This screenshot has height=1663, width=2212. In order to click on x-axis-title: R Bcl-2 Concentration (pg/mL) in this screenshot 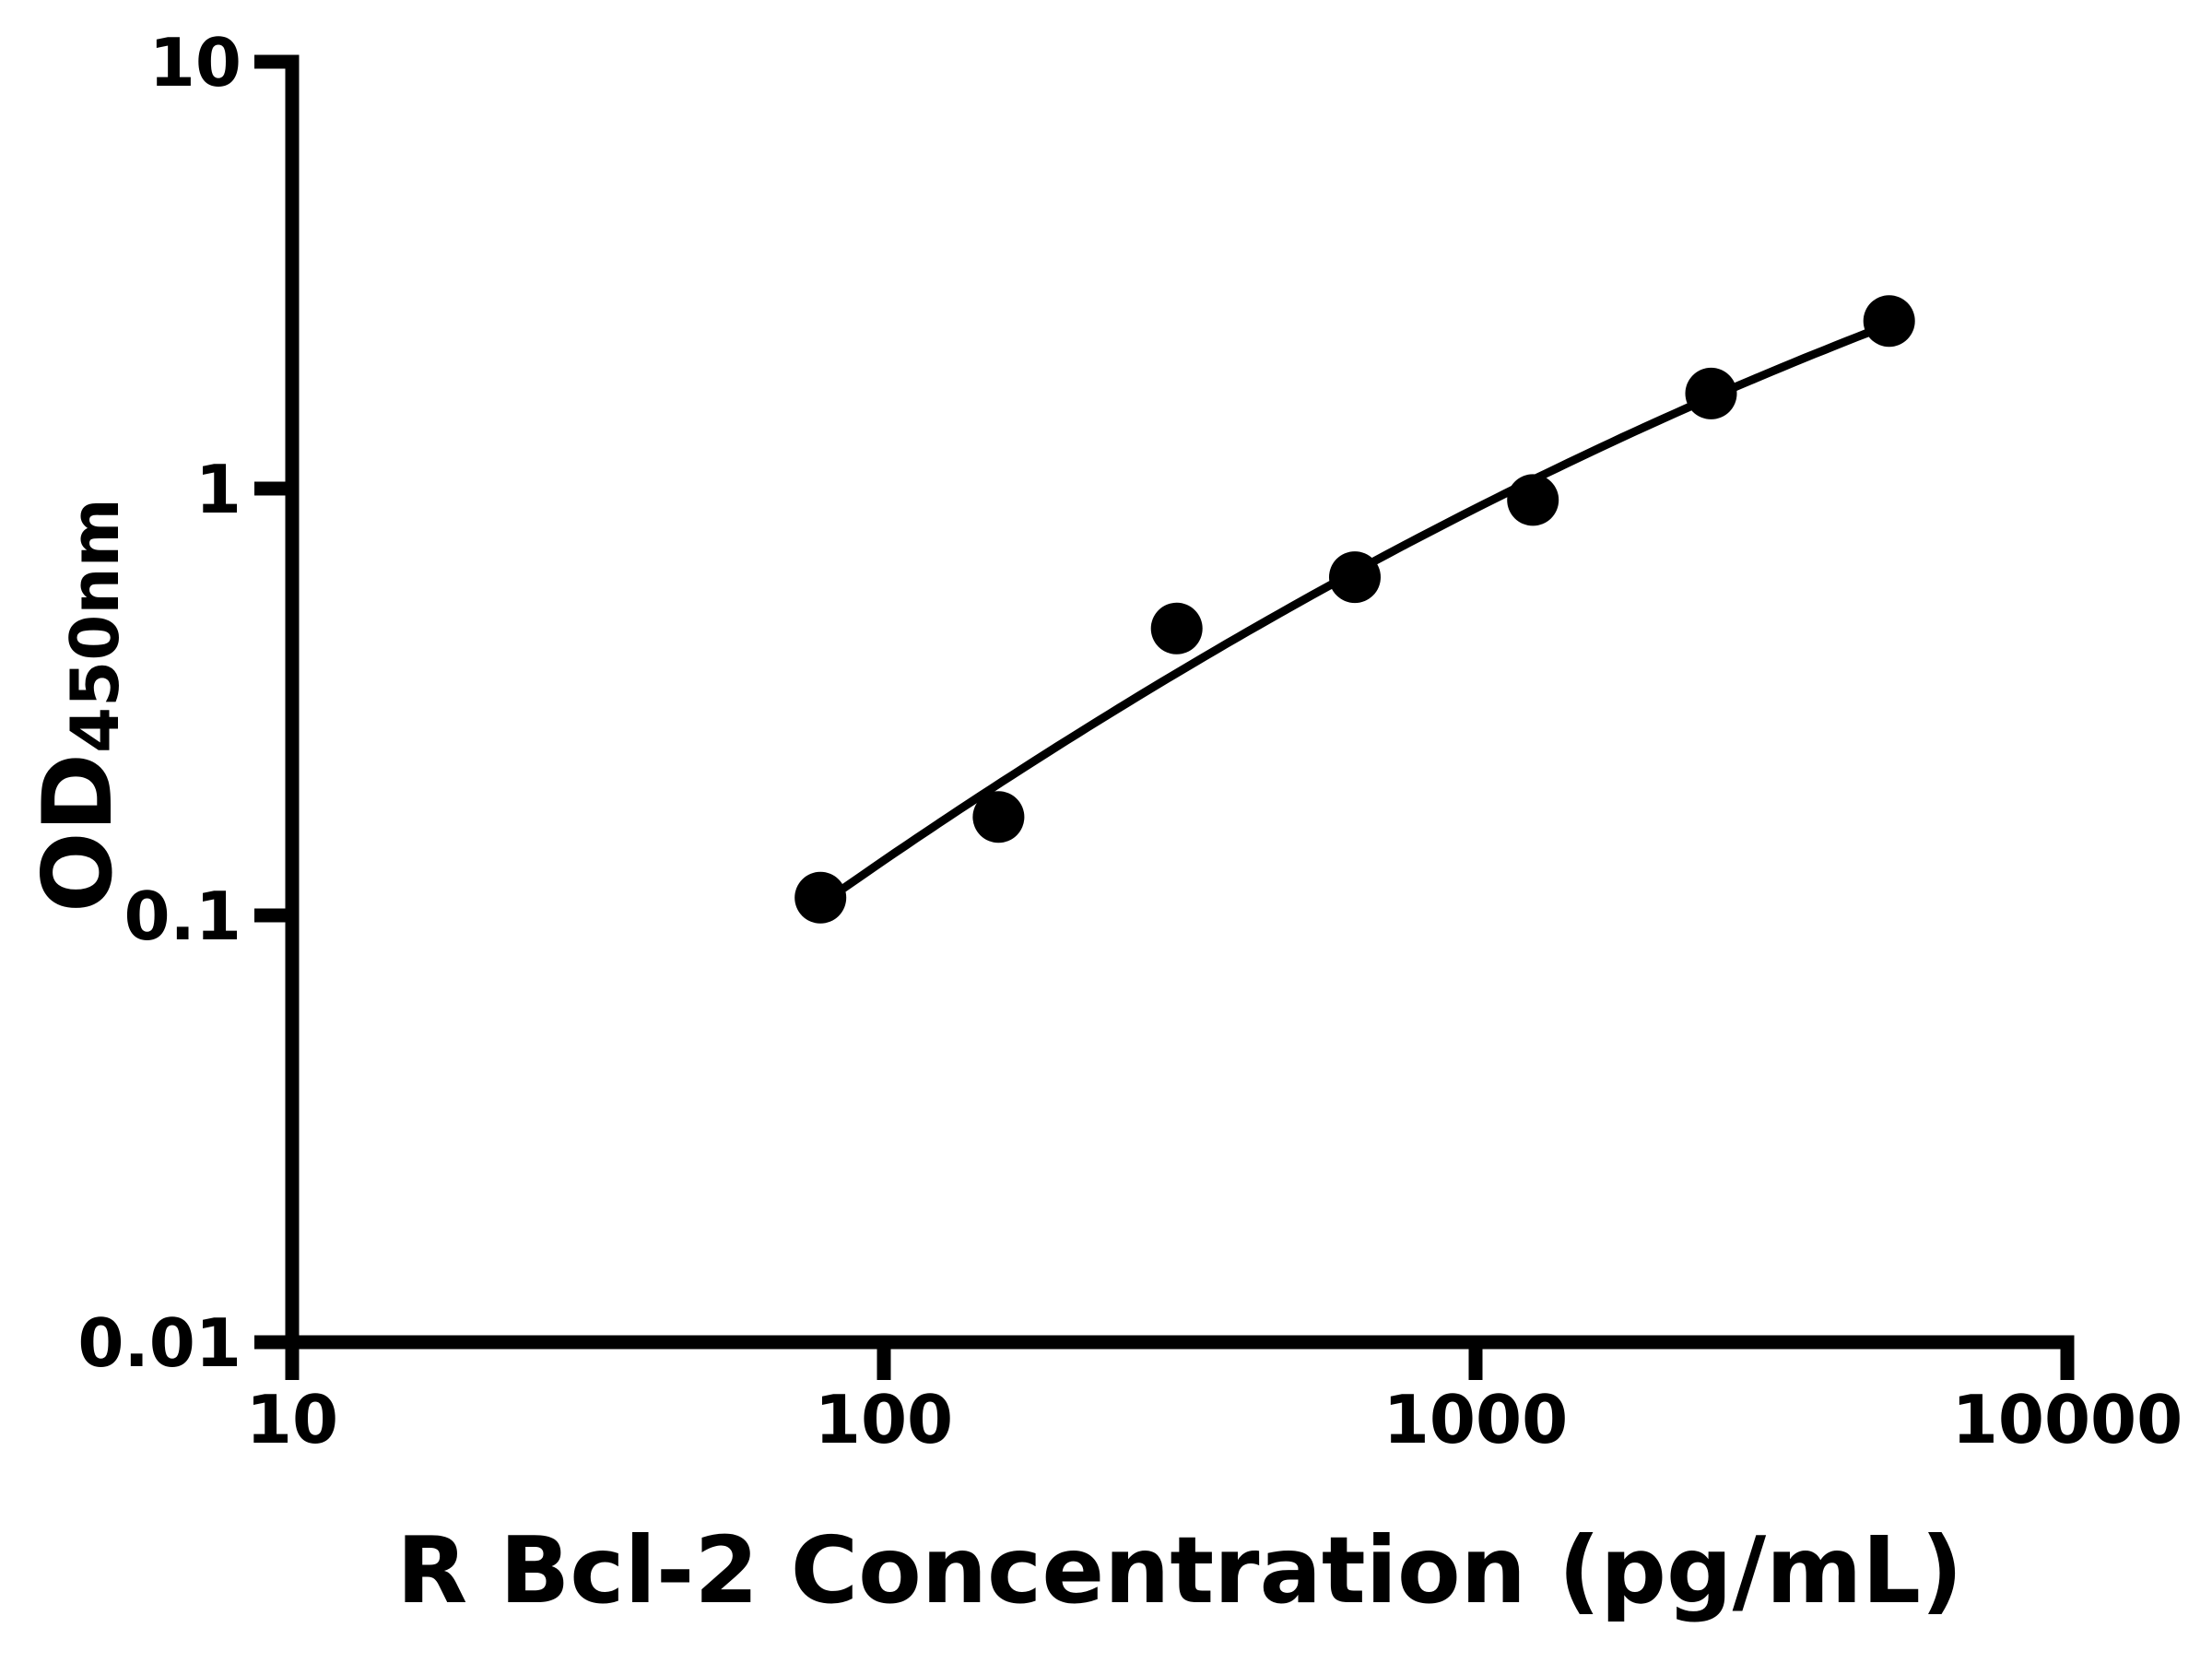, I will do `click(1179, 1570)`.